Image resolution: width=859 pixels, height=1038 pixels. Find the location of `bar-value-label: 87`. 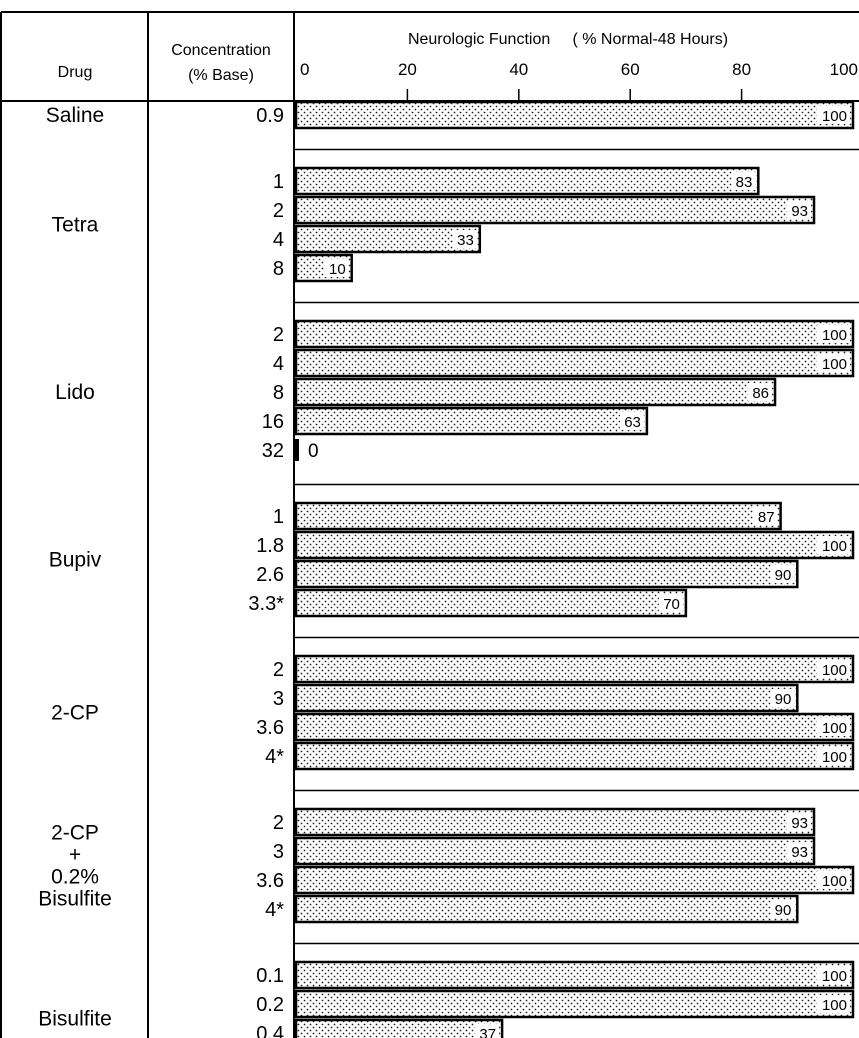

bar-value-label: 87 is located at coordinates (766, 517).